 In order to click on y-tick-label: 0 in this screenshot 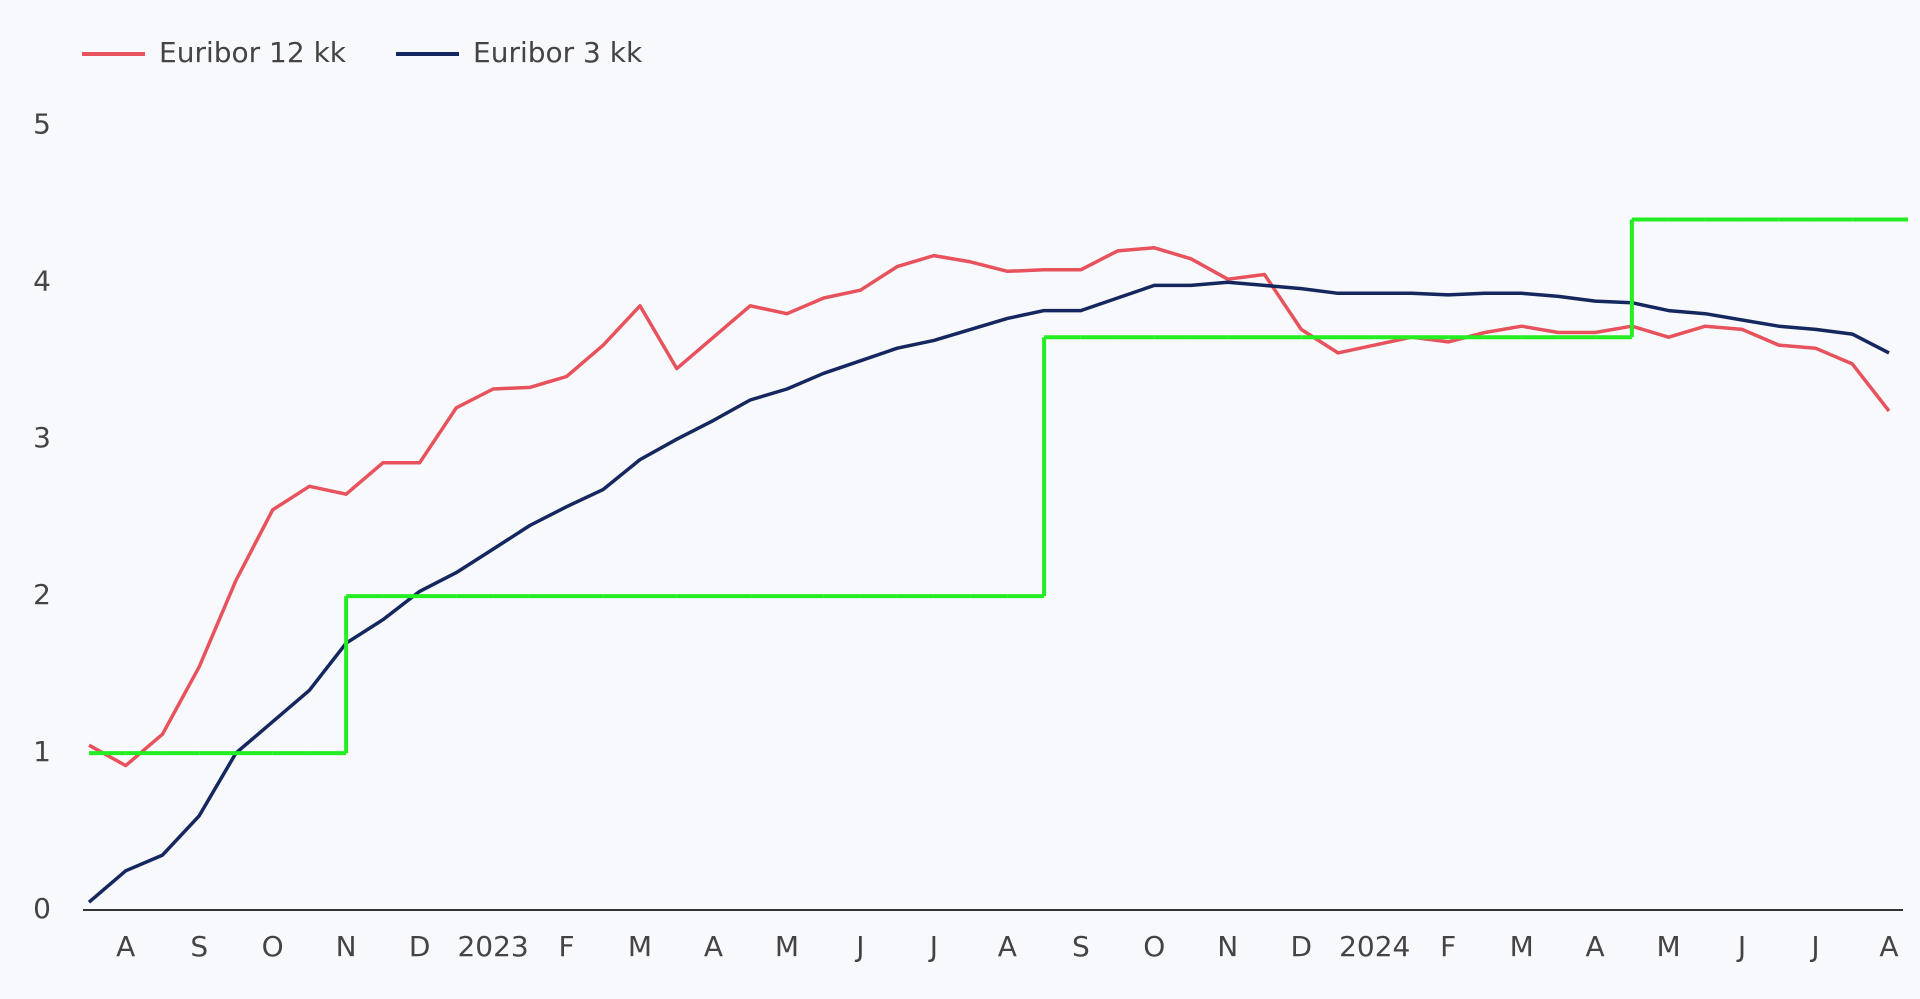, I will do `click(42, 908)`.